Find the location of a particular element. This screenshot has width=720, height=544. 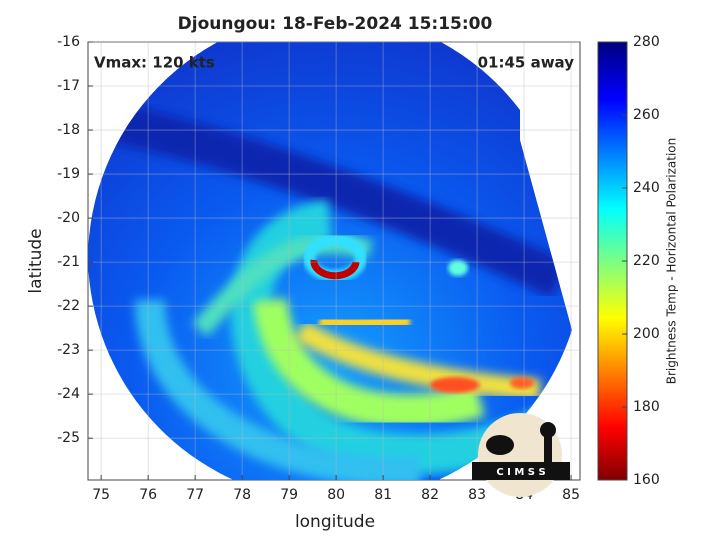

x-tick-label: 79 is located at coordinates (289, 495).